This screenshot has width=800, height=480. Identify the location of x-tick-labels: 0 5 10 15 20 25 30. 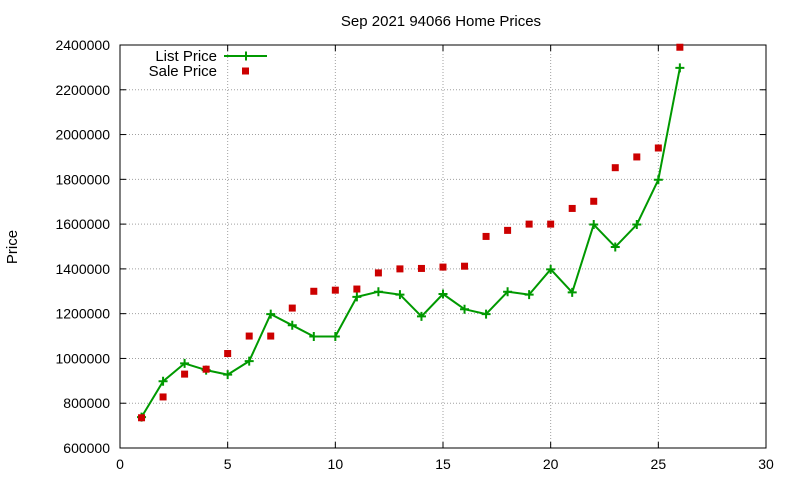
(445, 464).